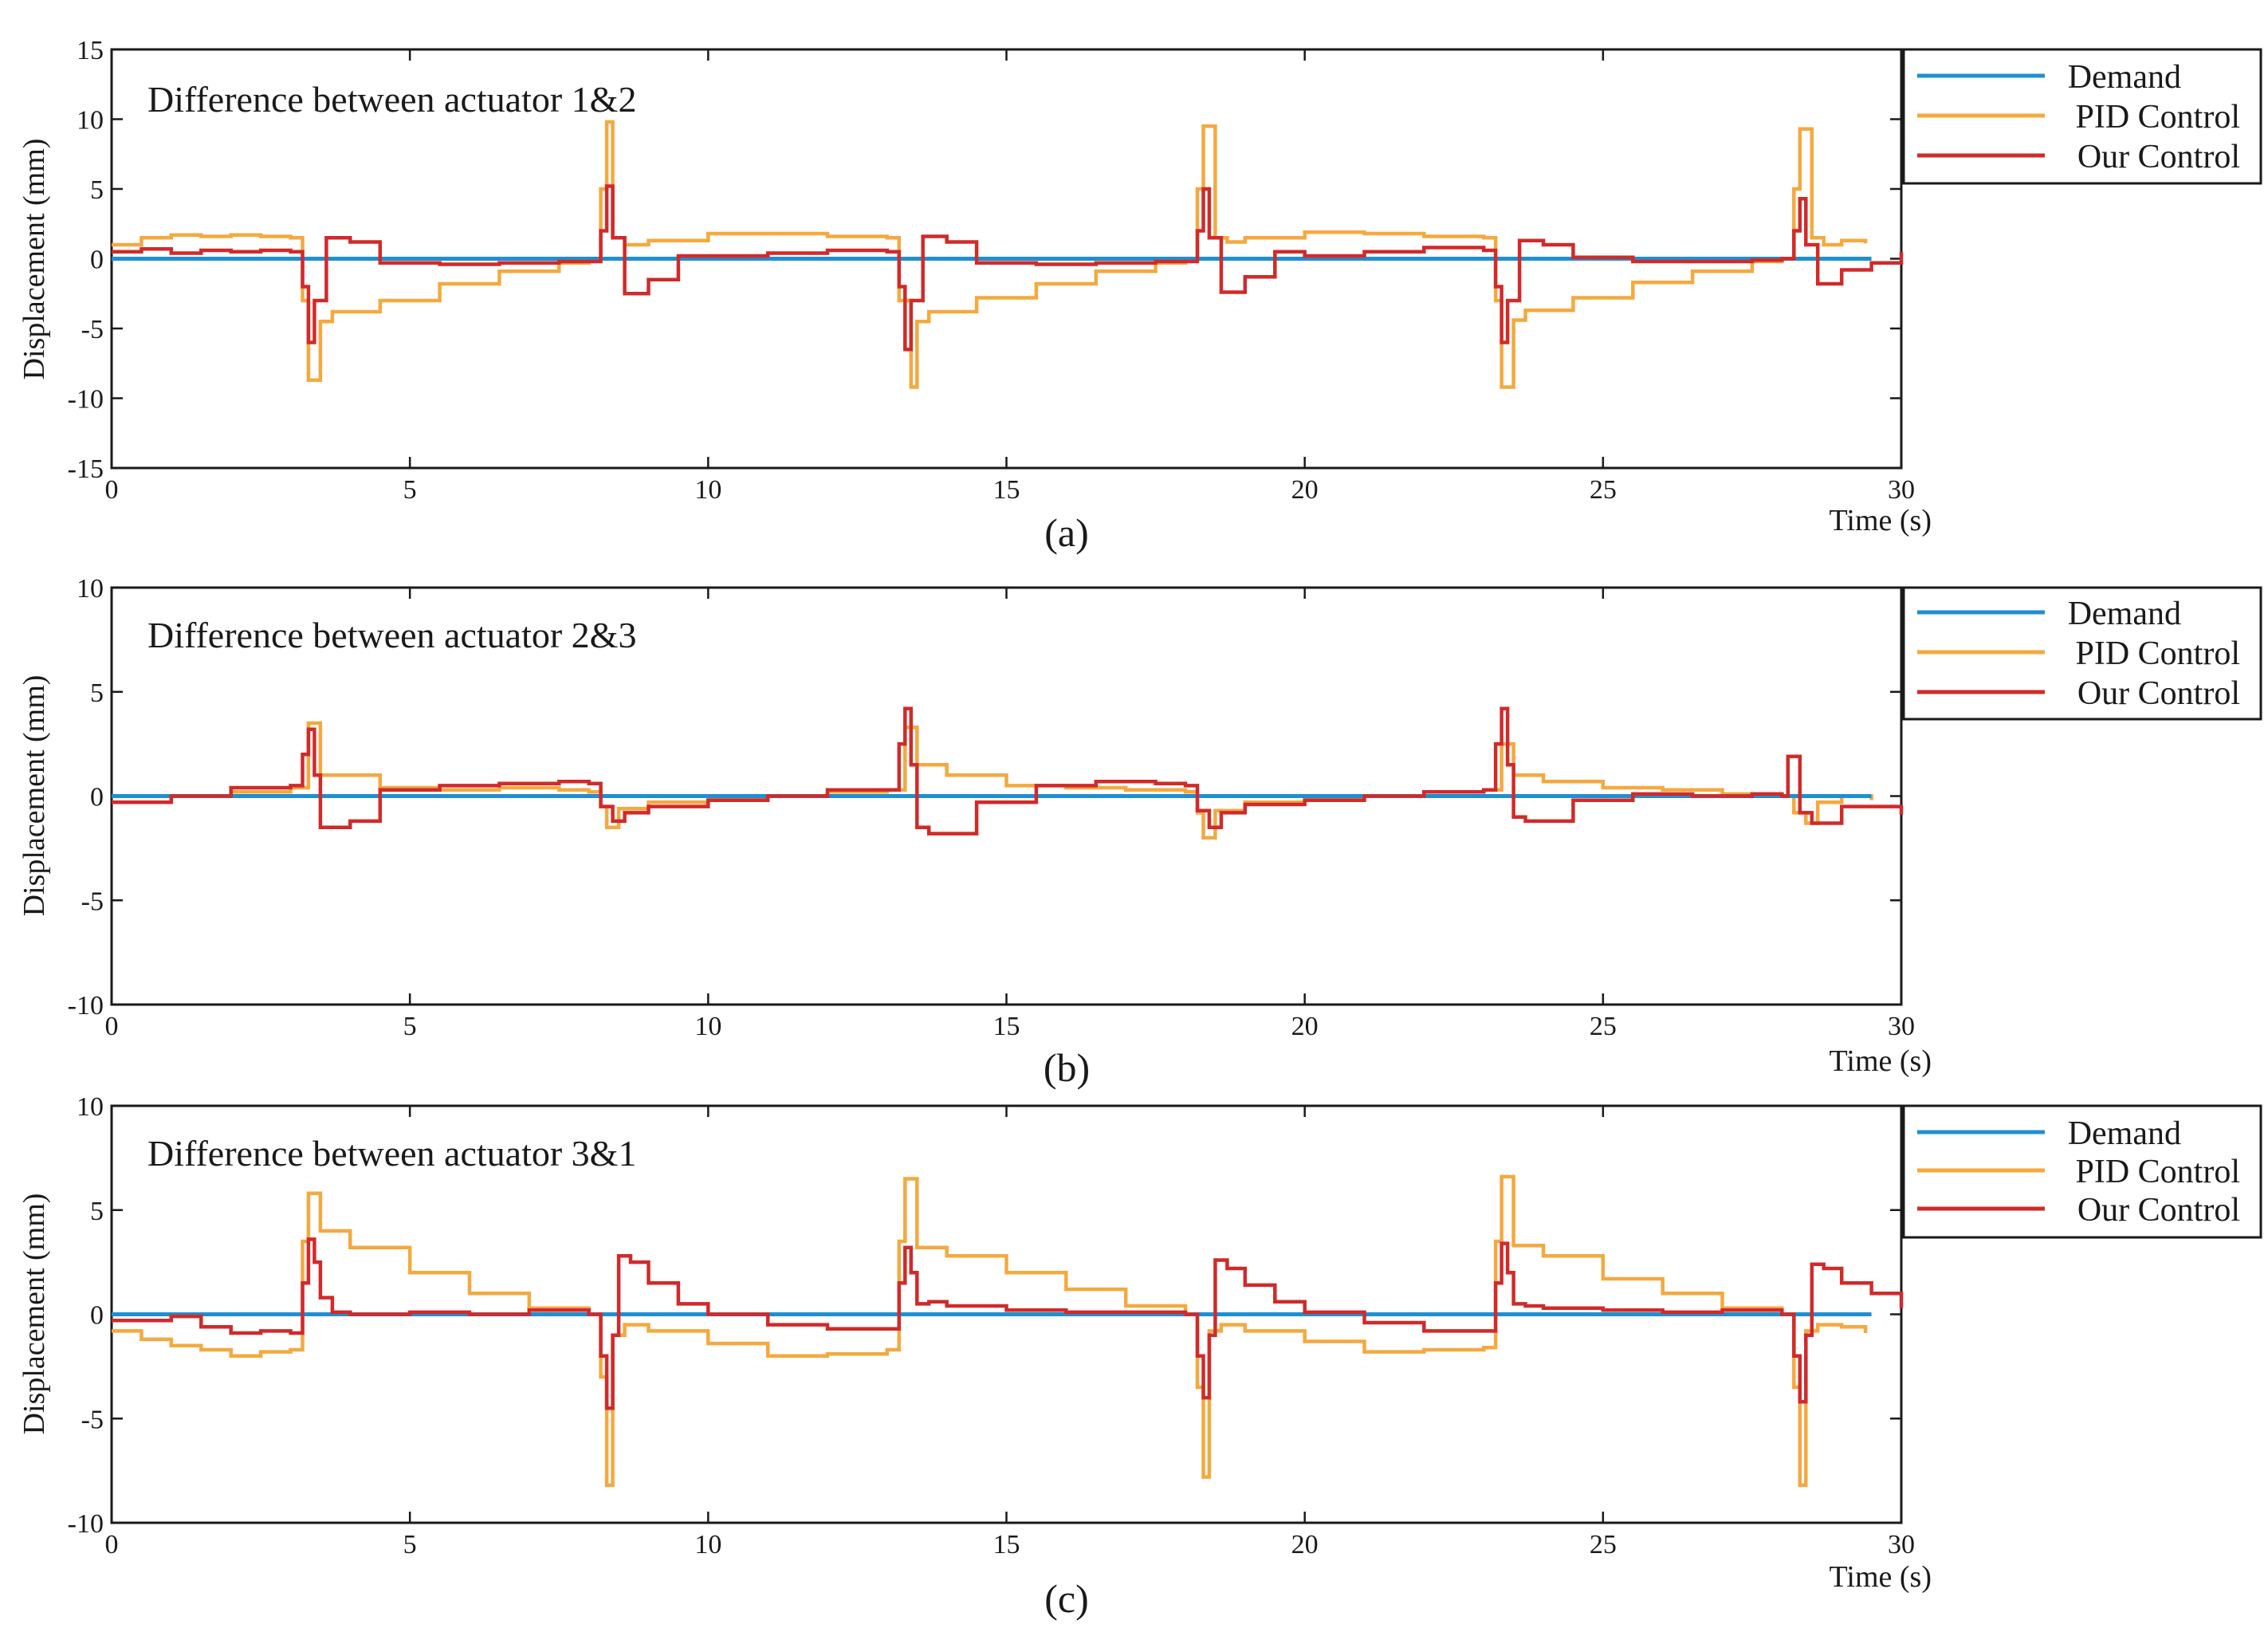 The width and height of the screenshot is (2268, 1636). Describe the element at coordinates (1008, 1323) in the screenshot. I see `series-our-control-c` at that location.